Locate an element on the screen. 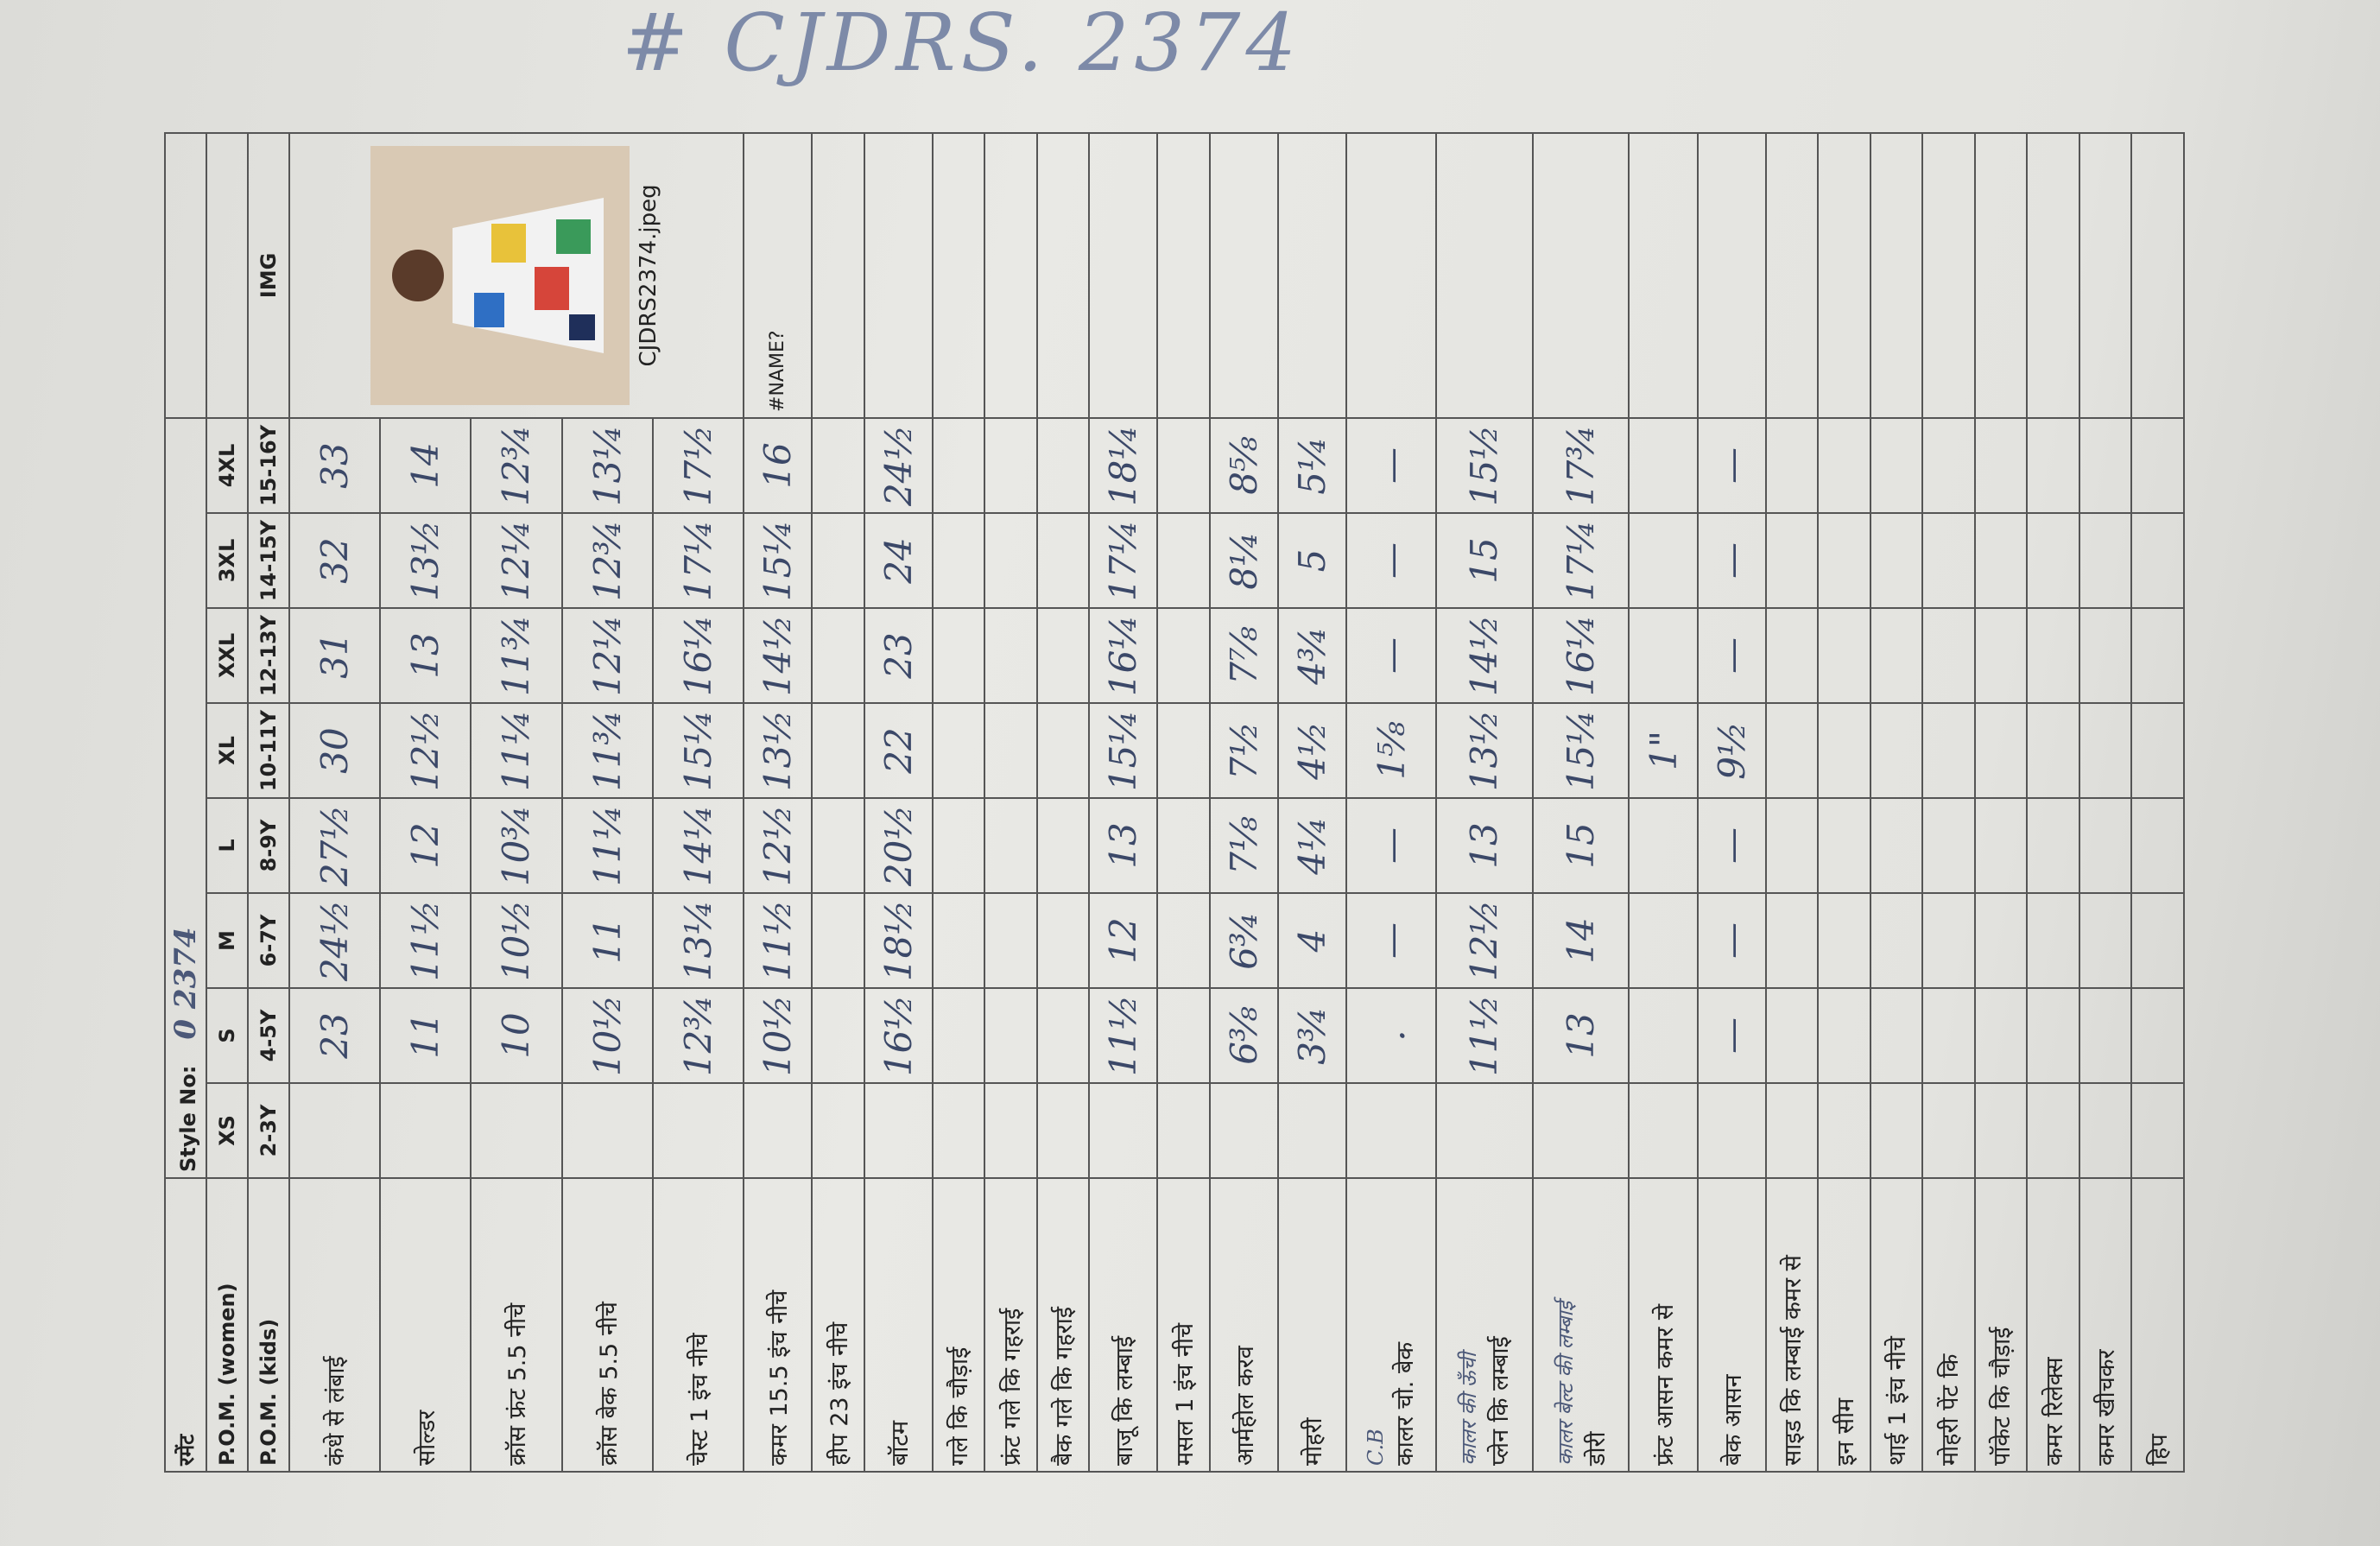 This screenshot has width=2380, height=1546. measure-row: मोहरी 3¾ 4 4¼ 4½ 4¾ 5 5¼ is located at coordinates (1312, 802).